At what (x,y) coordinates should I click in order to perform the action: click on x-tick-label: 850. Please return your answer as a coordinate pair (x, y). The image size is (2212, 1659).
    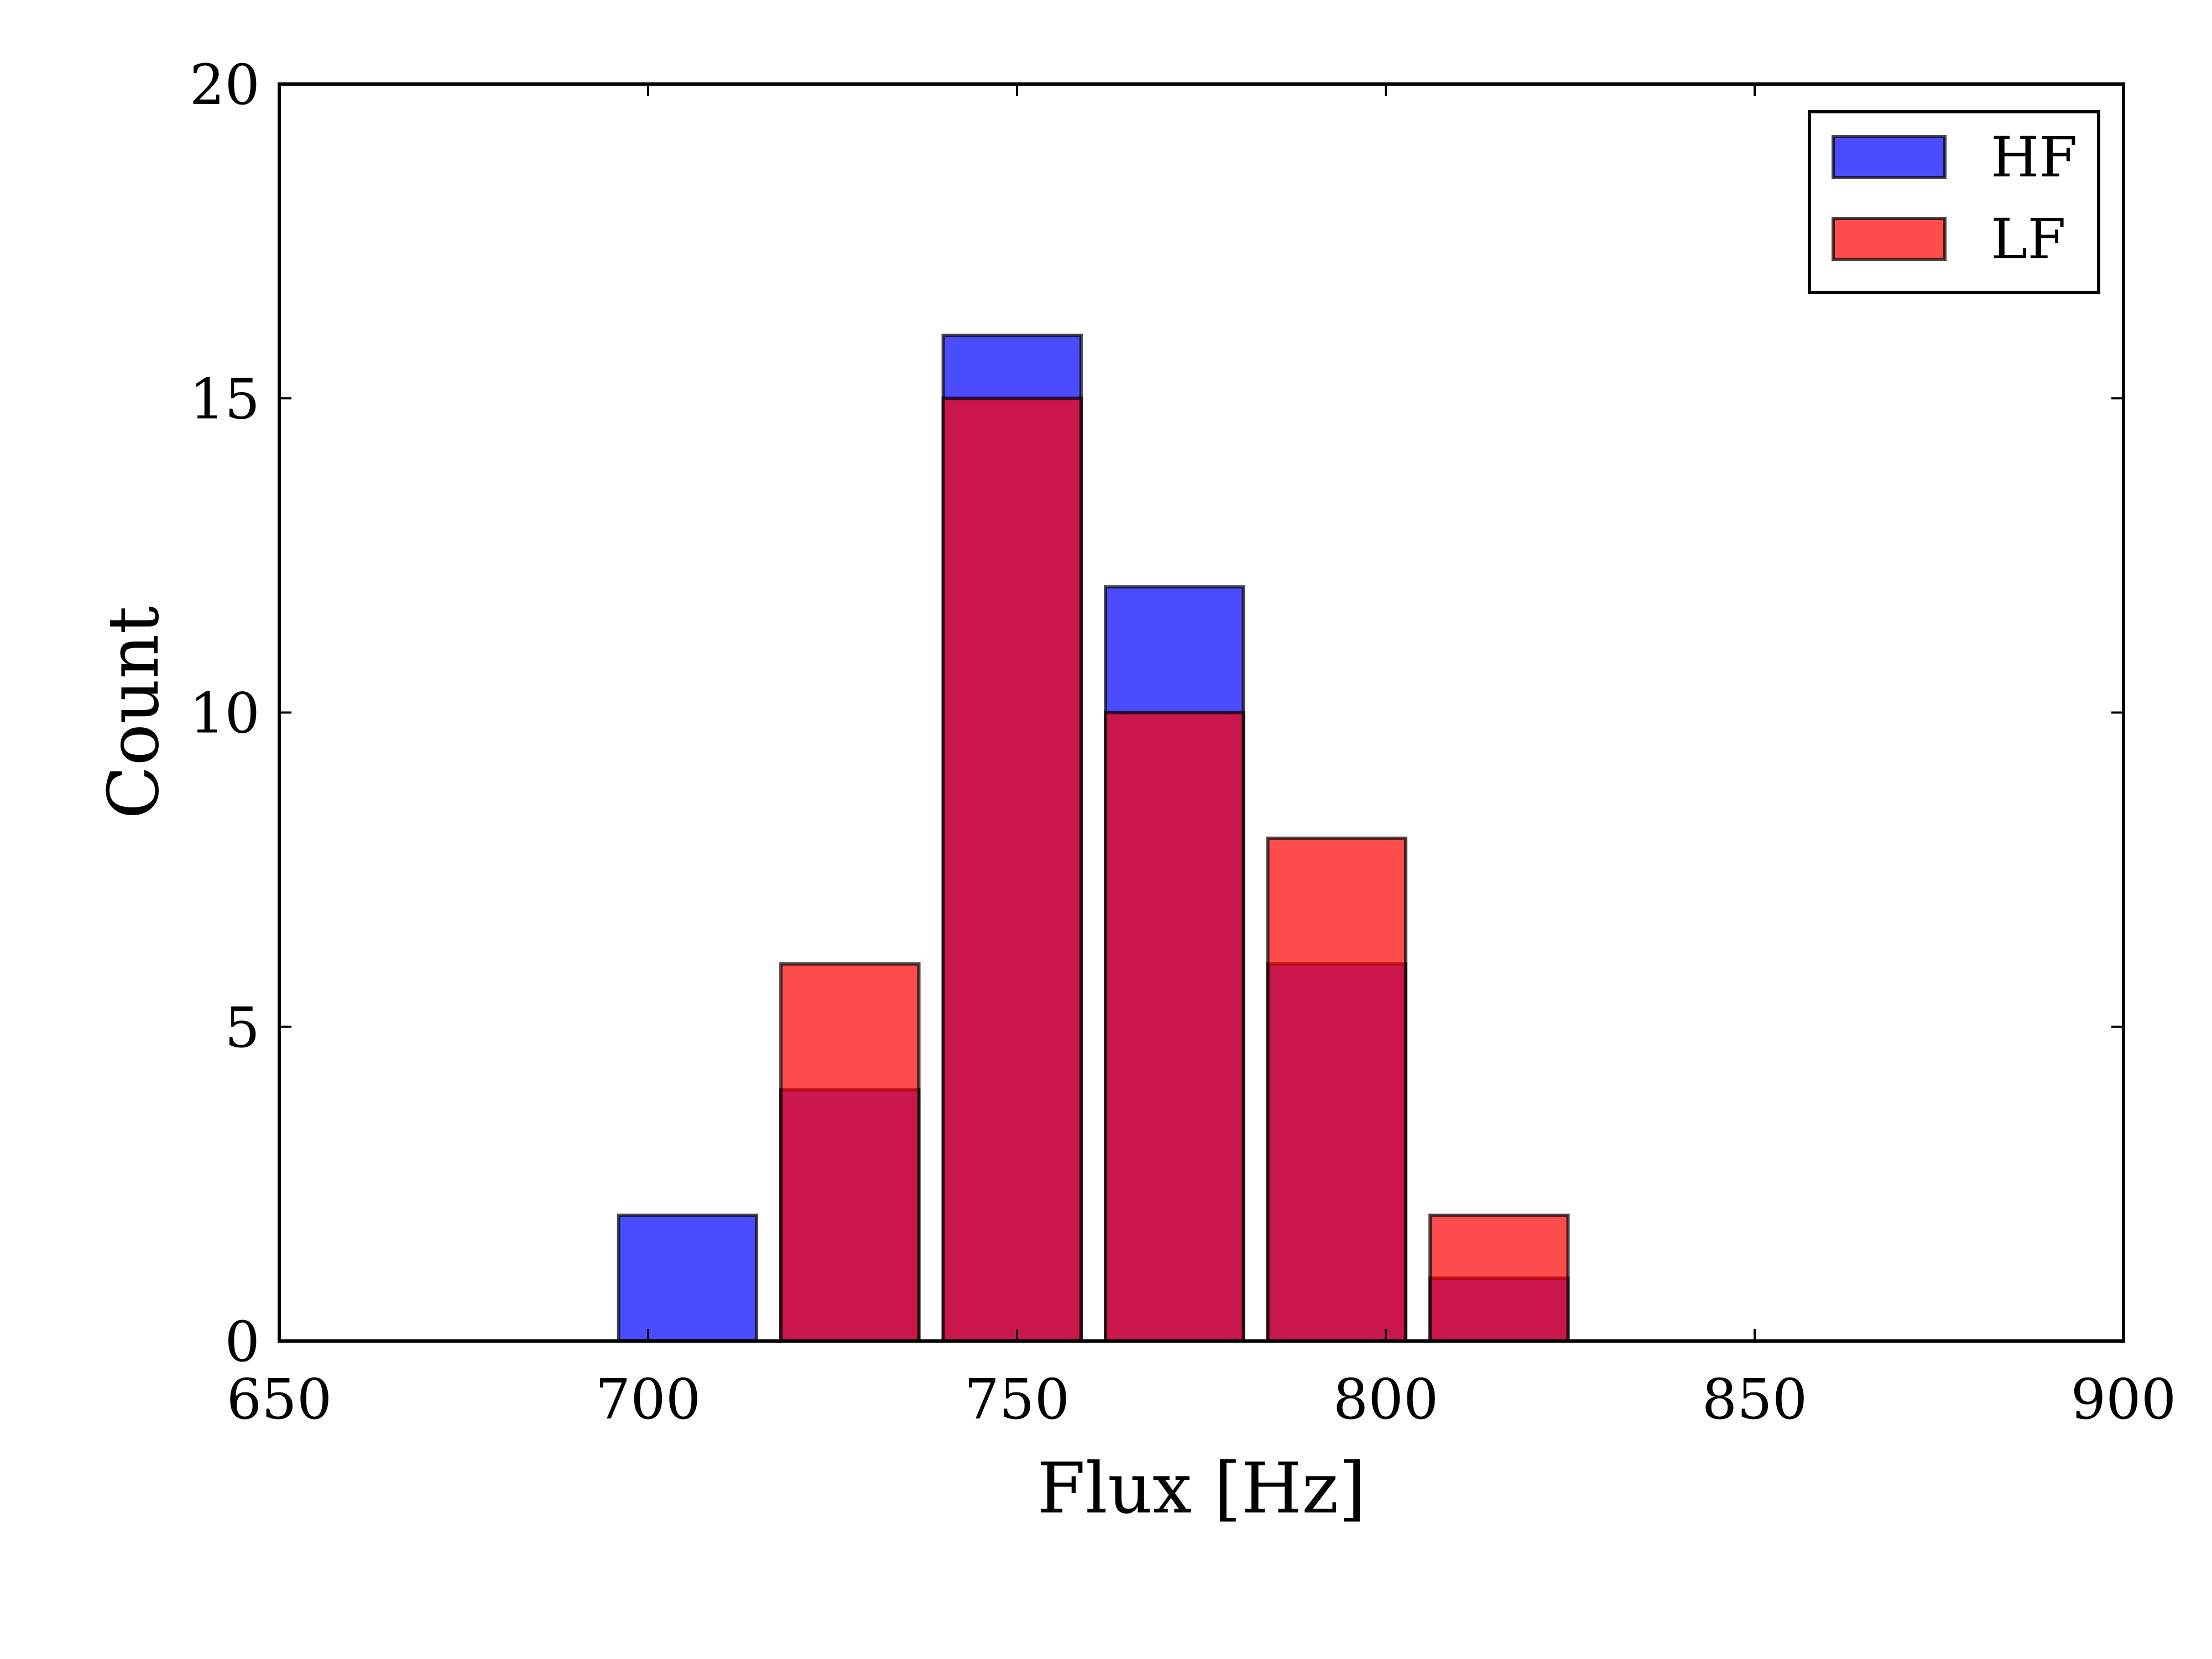
    Looking at the image, I should click on (1755, 1400).